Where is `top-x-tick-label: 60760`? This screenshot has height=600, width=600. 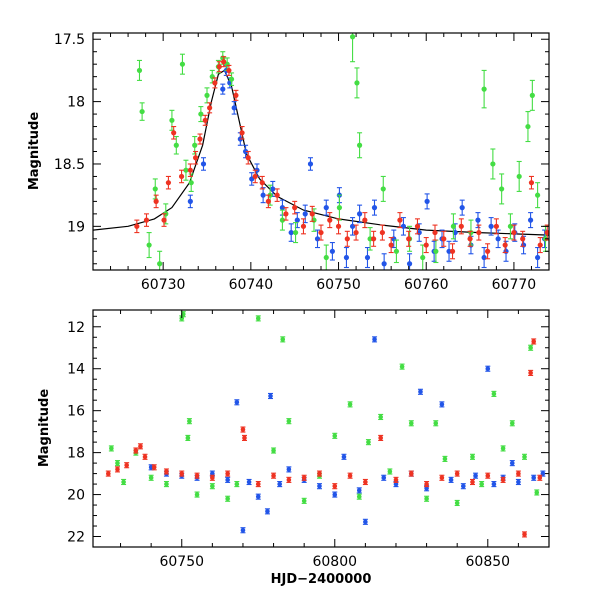
top-x-tick-label: 60760 is located at coordinates (426, 285).